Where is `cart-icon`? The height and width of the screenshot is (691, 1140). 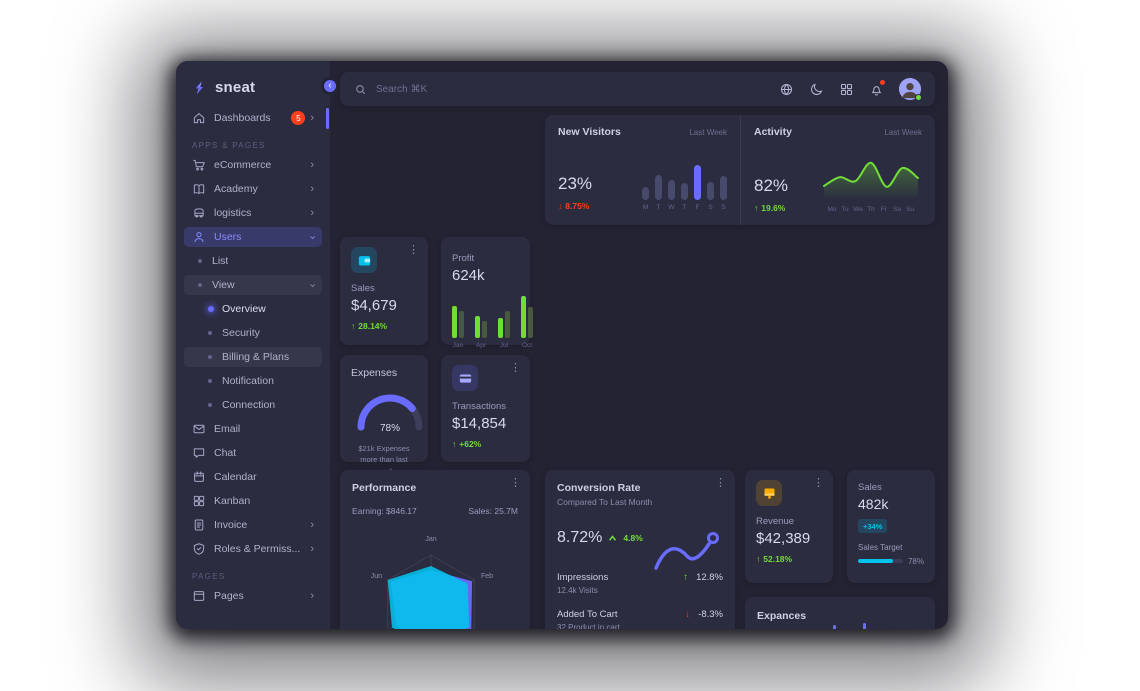 cart-icon is located at coordinates (199, 165).